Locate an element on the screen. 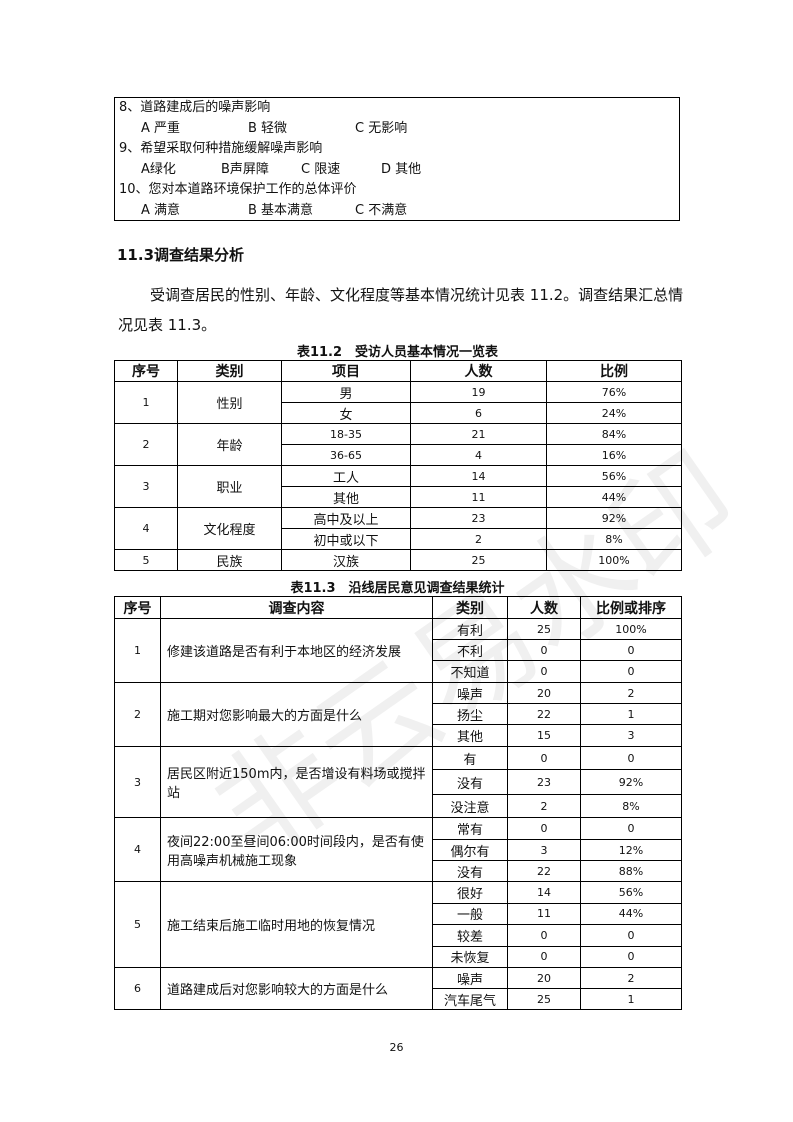  table-row: 2 年龄 18-35 21 84% is located at coordinates (398, 444).